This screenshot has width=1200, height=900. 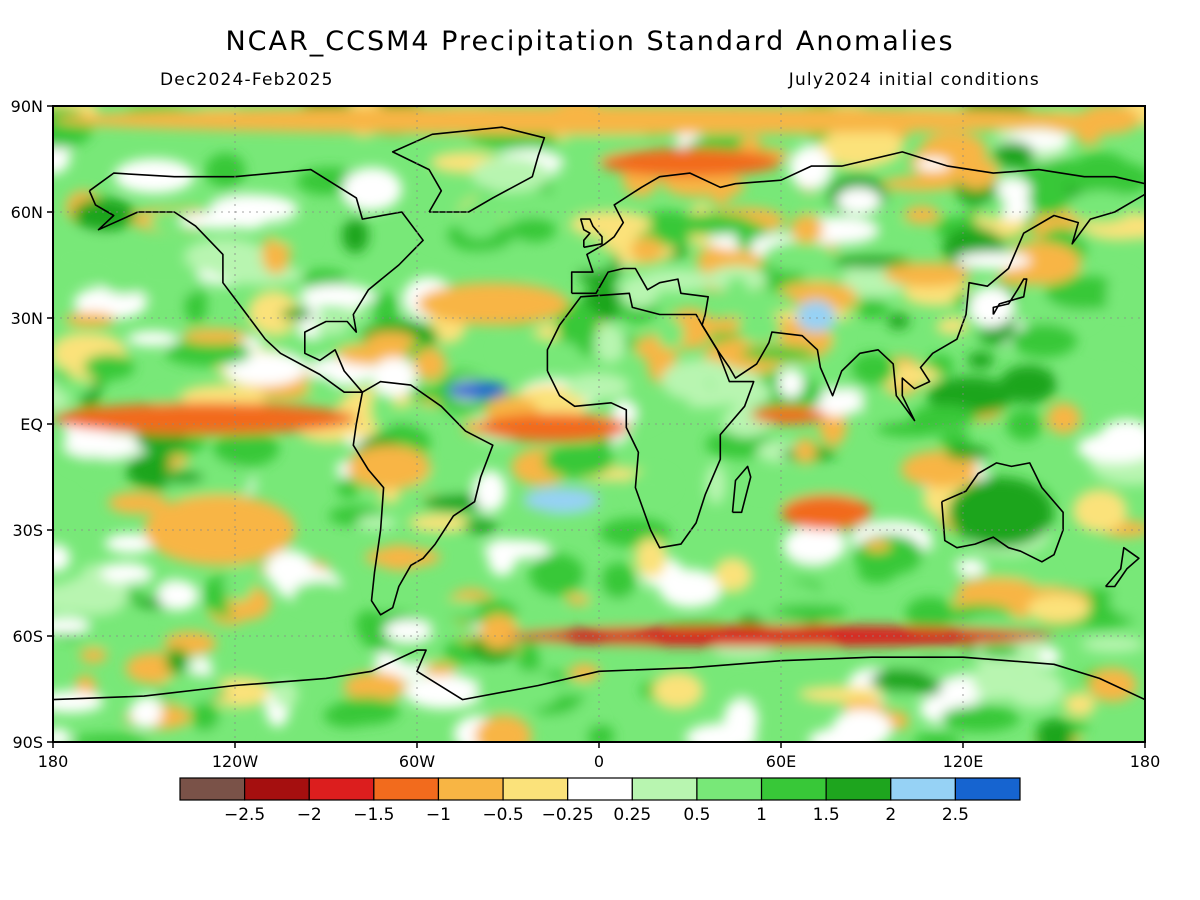 I want to click on region-indian-ocean-dry, so click(x=788, y=415).